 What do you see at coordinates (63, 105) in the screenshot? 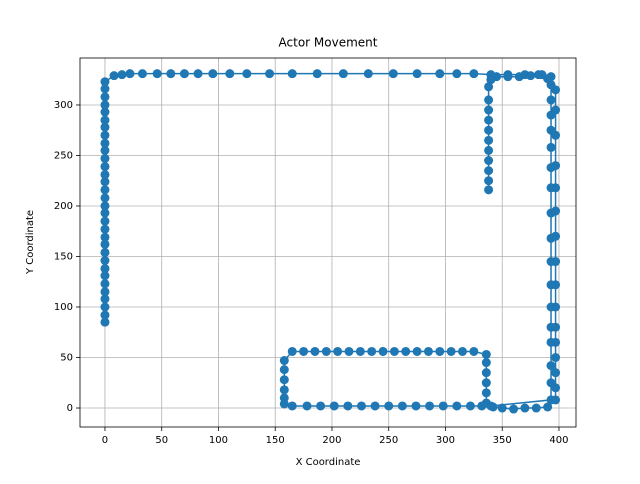
I see `y-tick-label: 300` at bounding box center [63, 105].